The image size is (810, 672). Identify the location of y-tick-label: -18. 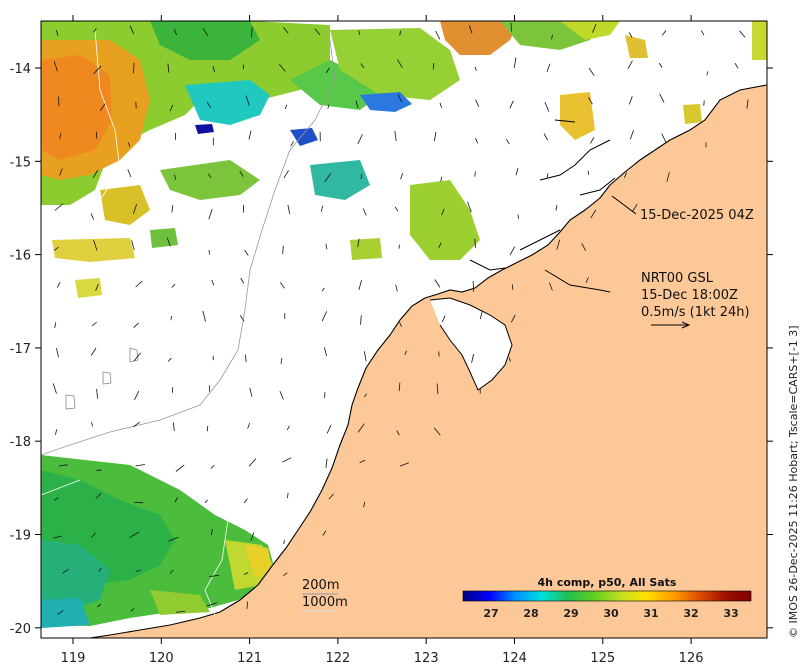
(20, 442).